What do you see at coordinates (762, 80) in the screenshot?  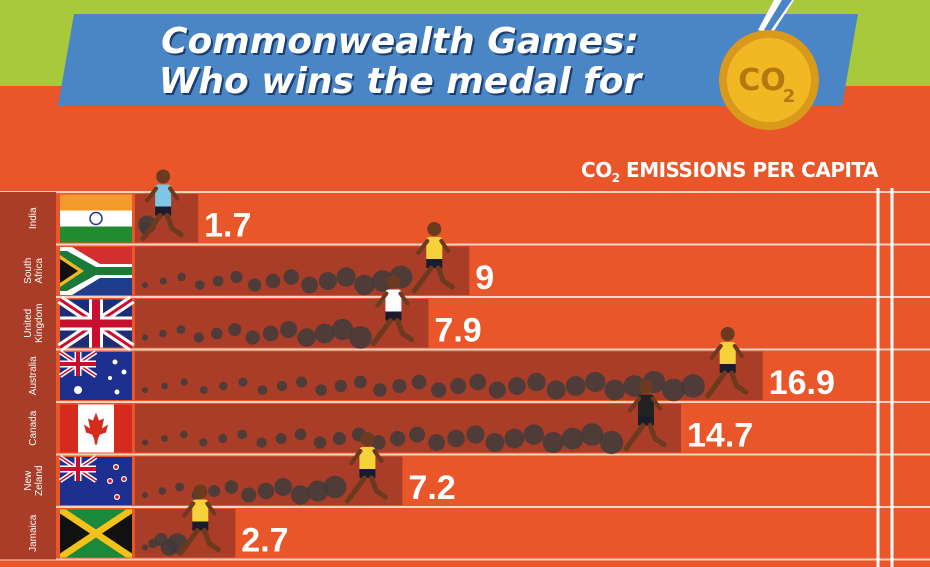 I see `medal-co-text: CO` at bounding box center [762, 80].